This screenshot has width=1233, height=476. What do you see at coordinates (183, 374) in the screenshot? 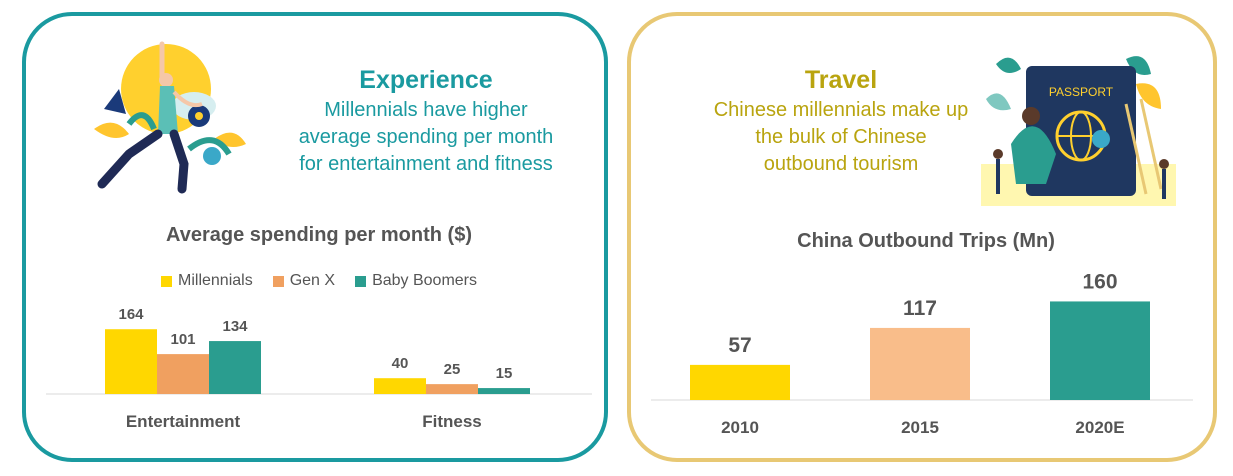
I see `bar-entertainment-gen-x` at bounding box center [183, 374].